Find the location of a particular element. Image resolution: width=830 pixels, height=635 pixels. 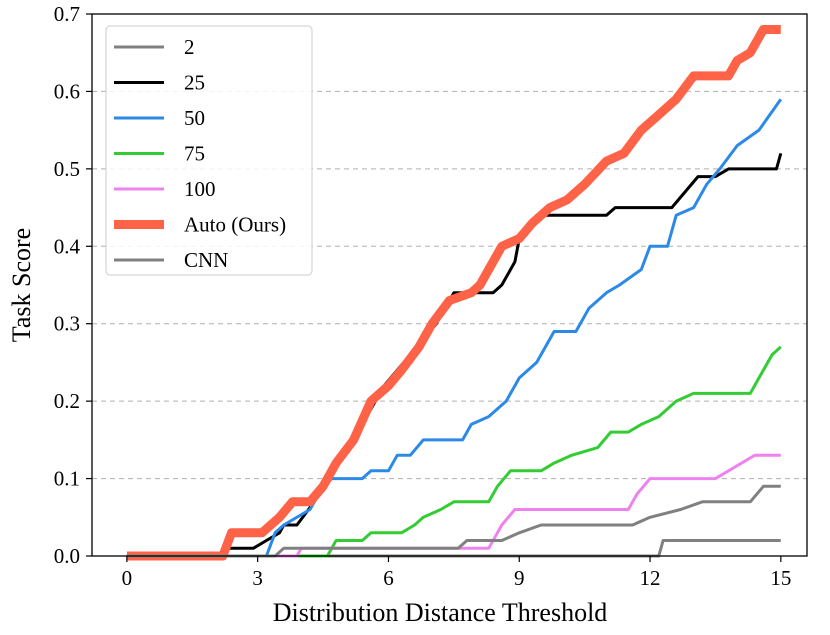

x-tick-label: 3 is located at coordinates (257, 578).